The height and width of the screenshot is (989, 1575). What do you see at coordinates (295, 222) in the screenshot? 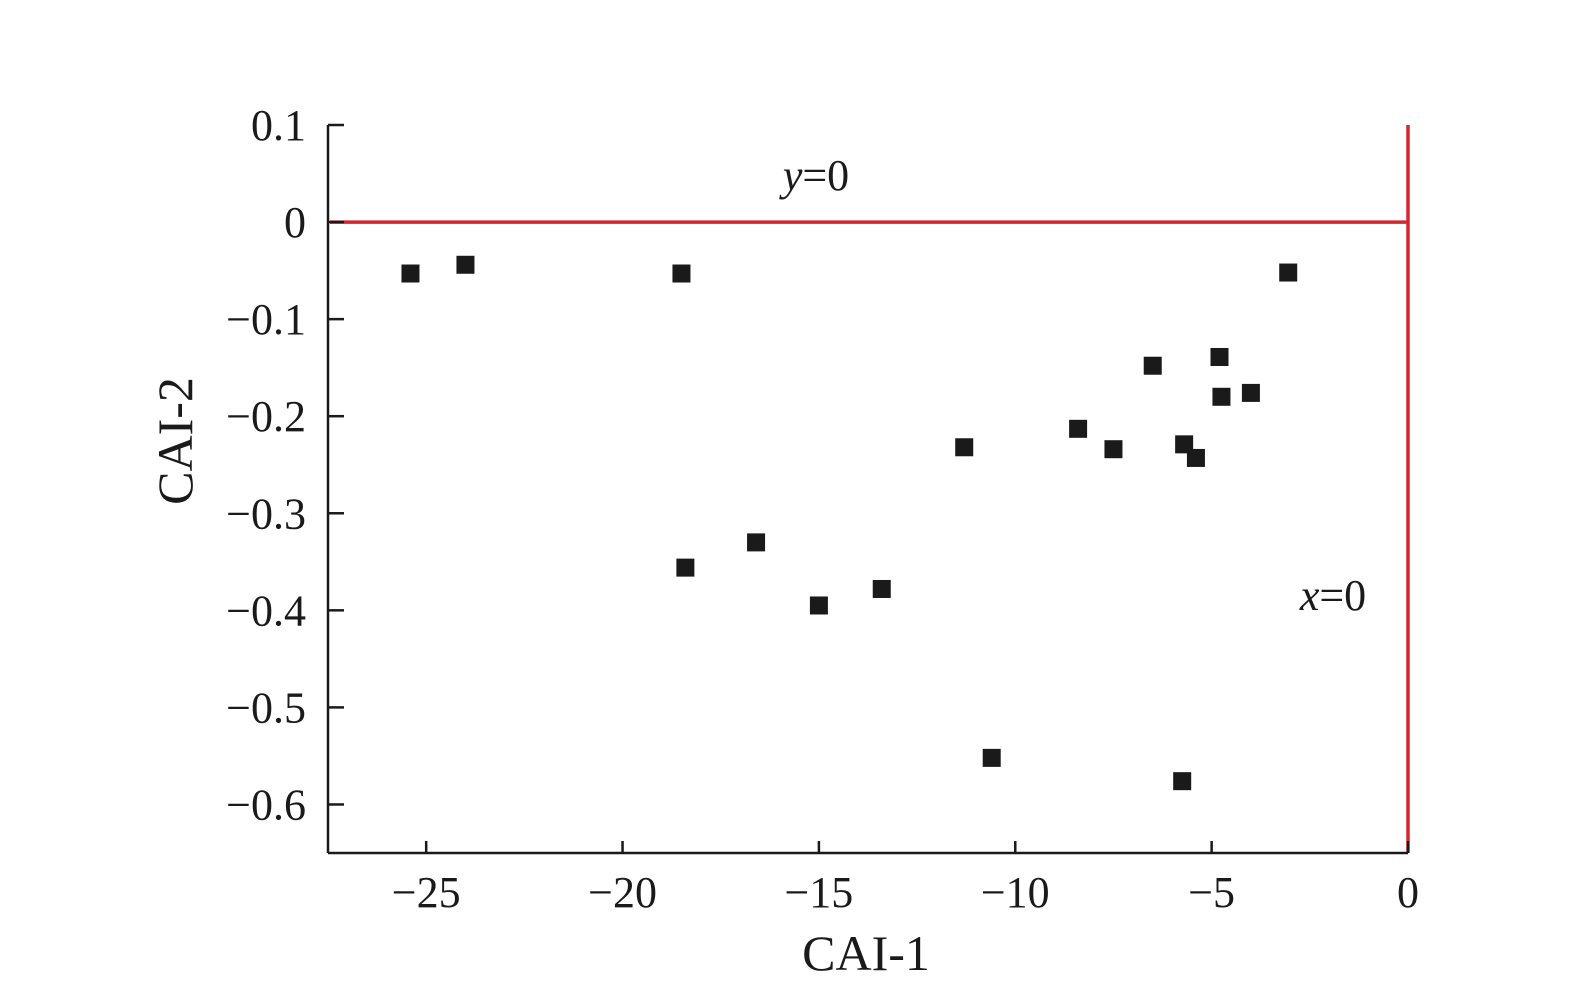
I see `y-tick-label: 0` at bounding box center [295, 222].